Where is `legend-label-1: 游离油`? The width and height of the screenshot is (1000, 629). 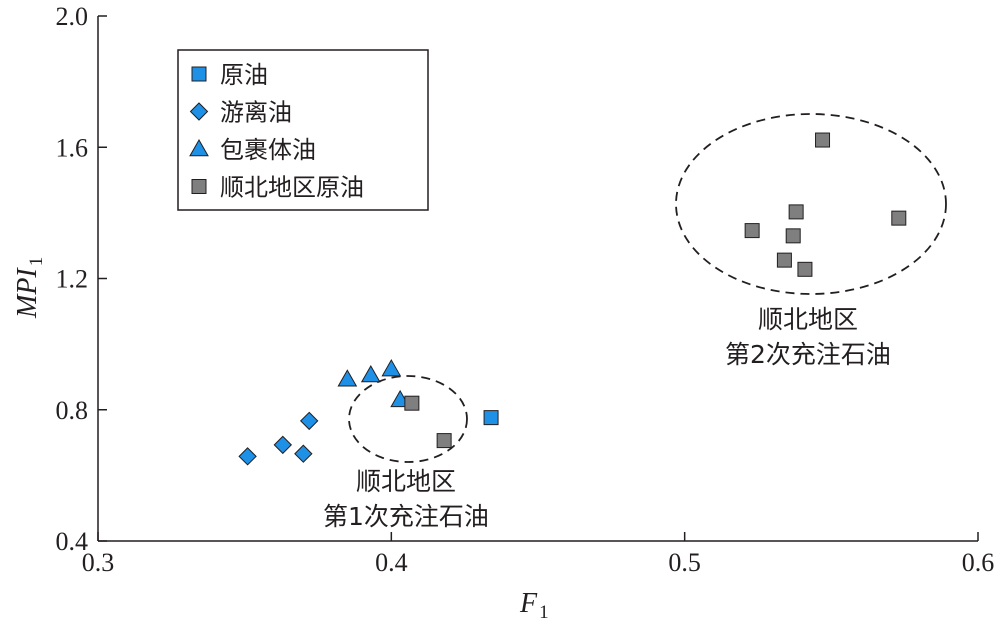
legend-label-1: 游离油 is located at coordinates (256, 113).